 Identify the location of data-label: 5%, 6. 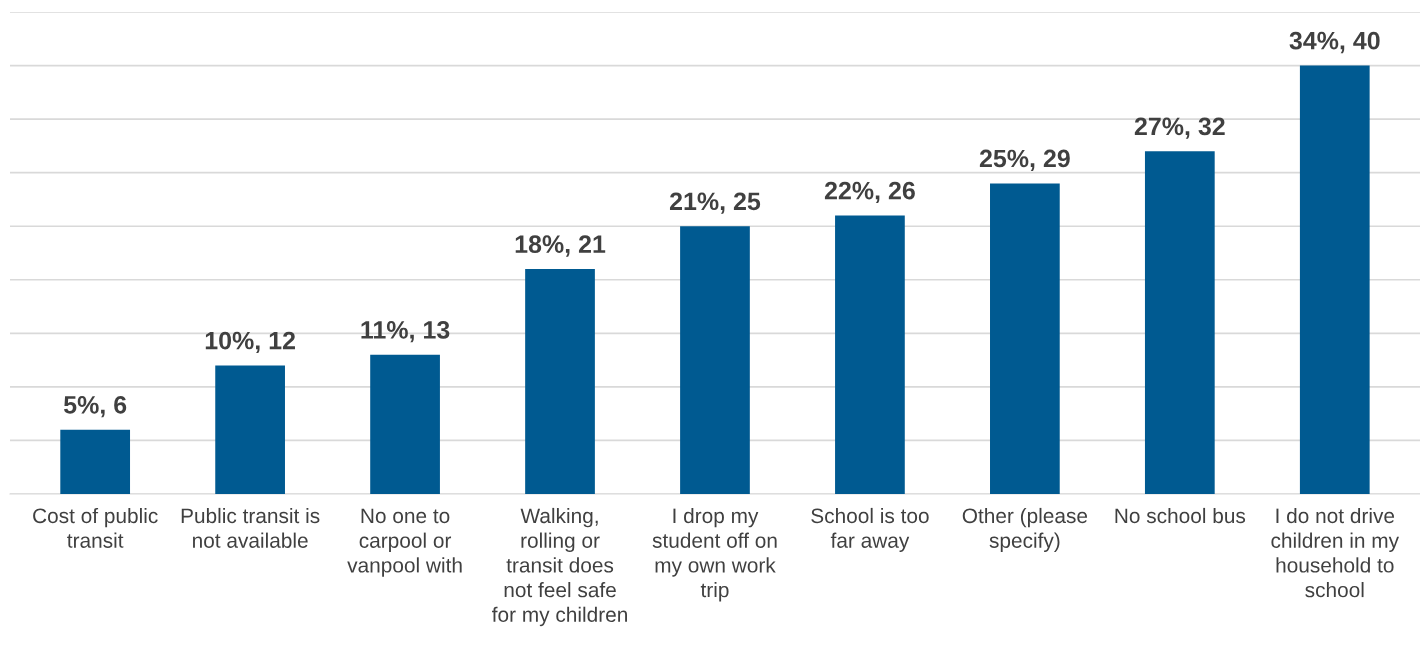
(95, 406).